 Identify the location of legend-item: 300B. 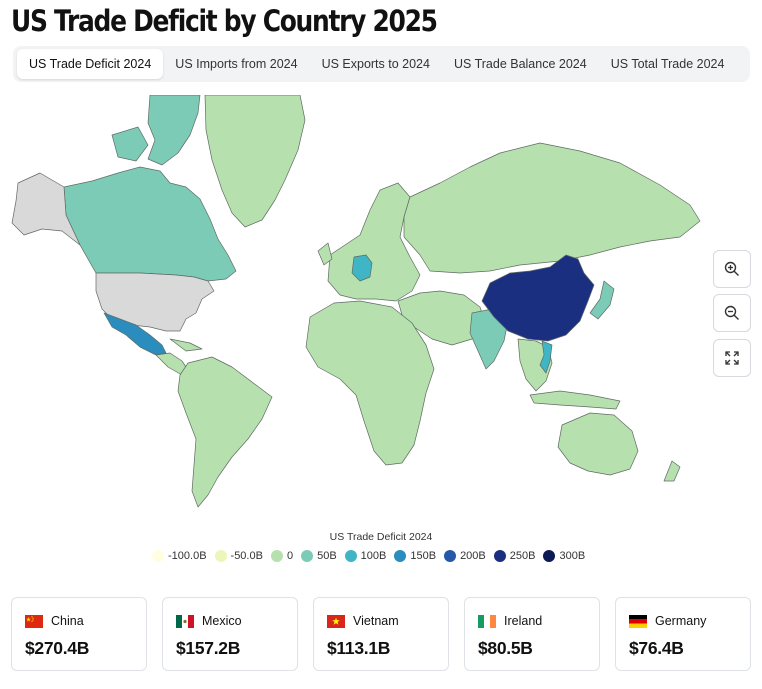
(564, 556).